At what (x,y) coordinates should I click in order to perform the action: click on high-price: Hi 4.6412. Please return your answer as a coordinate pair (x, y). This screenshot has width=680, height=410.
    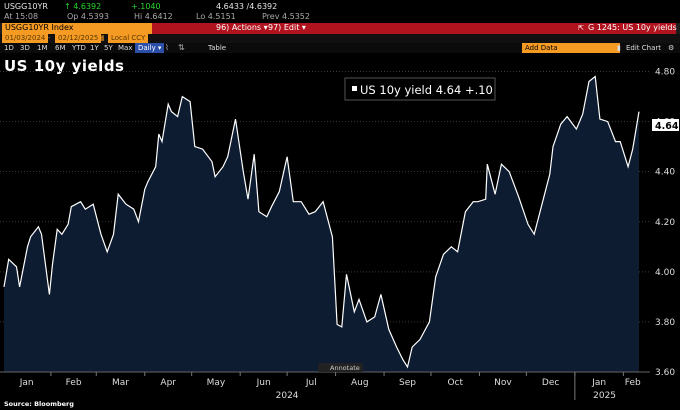
    Looking at the image, I should click on (153, 16).